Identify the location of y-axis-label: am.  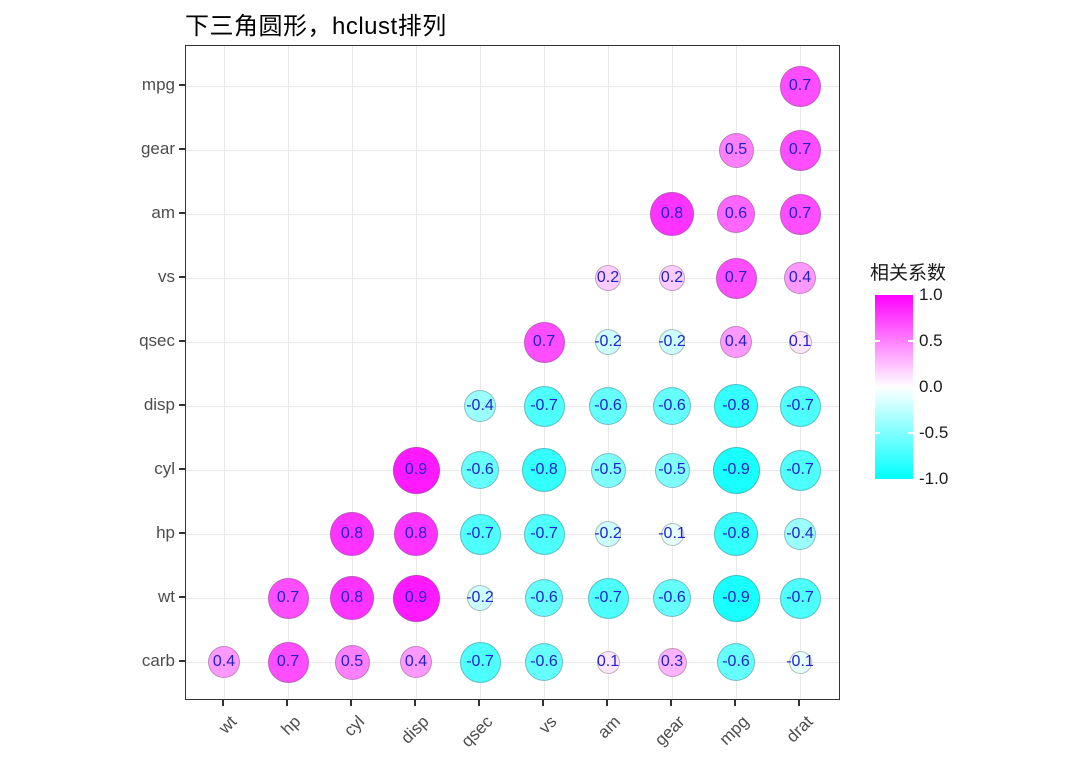
(163, 212).